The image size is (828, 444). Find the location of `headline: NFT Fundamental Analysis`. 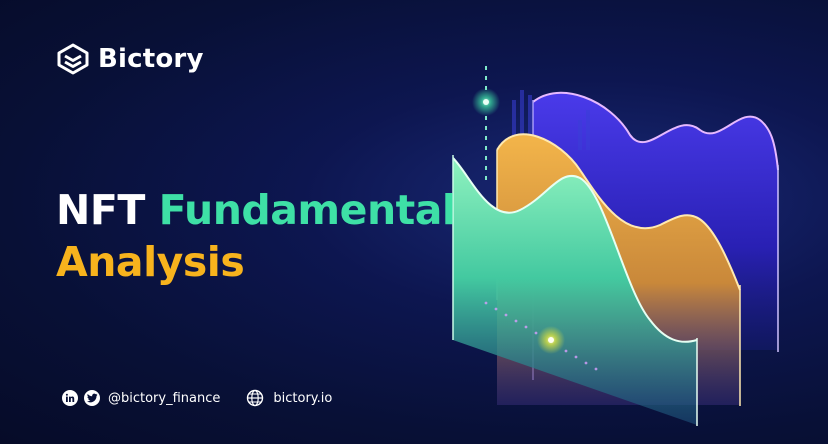

headline: NFT Fundamental Analysis is located at coordinates (256, 236).